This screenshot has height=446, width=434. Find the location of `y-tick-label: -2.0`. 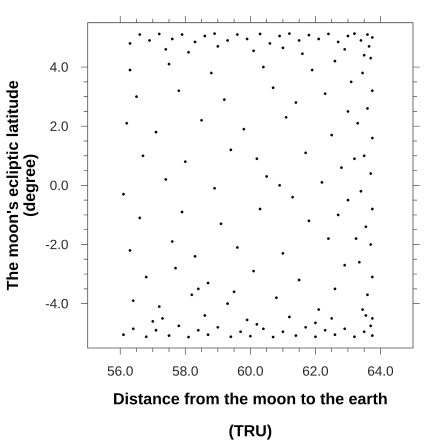

y-tick-label: -2.0 is located at coordinates (57, 245).